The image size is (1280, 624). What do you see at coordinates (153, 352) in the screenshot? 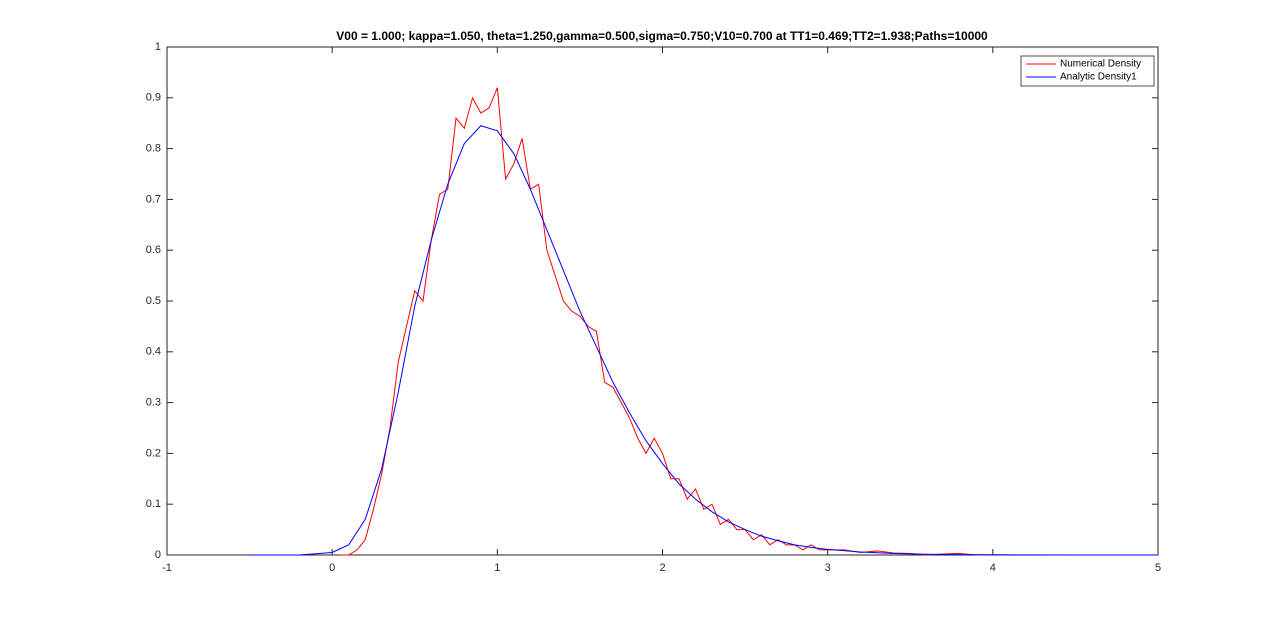
I see `y-tick-label: 0.4` at bounding box center [153, 352].